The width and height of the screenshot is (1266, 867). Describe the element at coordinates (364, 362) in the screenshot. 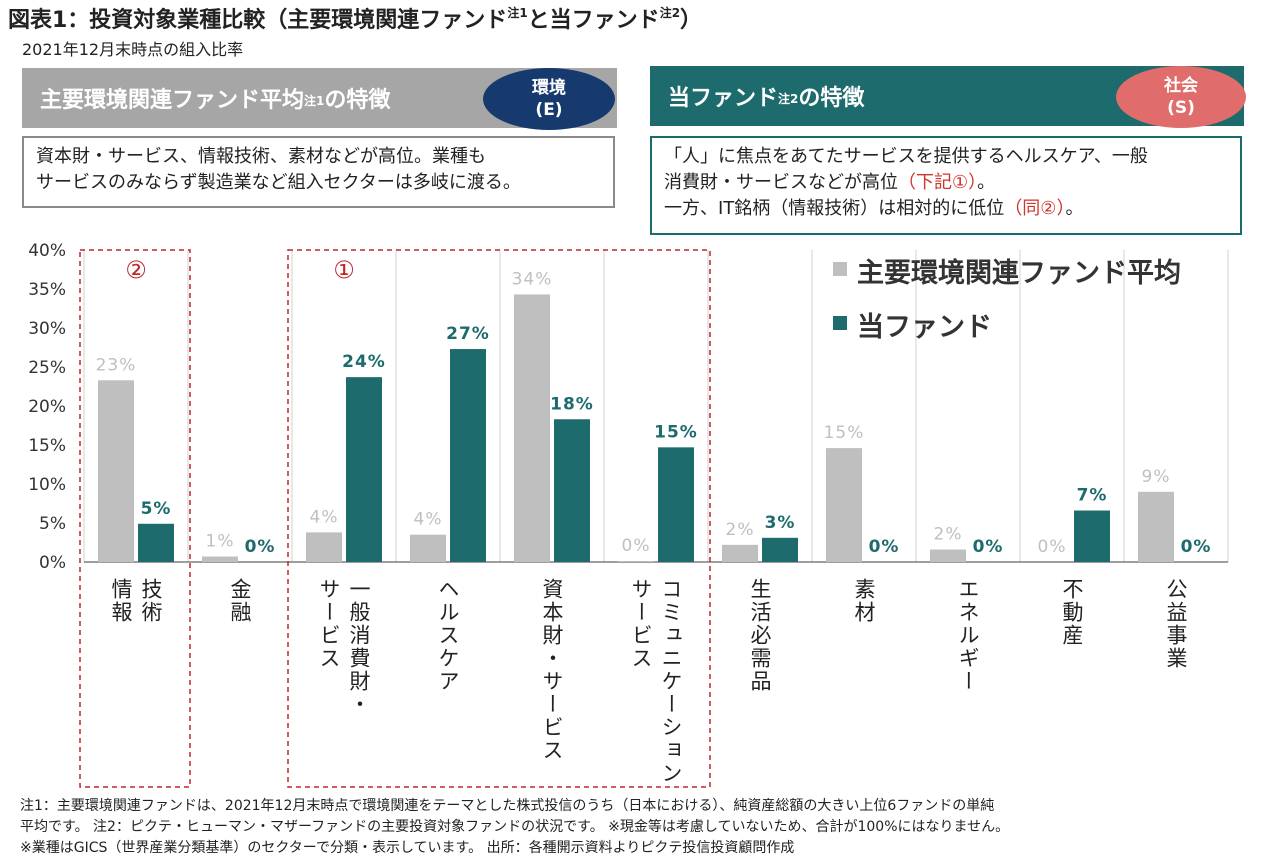

I see `data-label-this-fund: 24%` at that location.